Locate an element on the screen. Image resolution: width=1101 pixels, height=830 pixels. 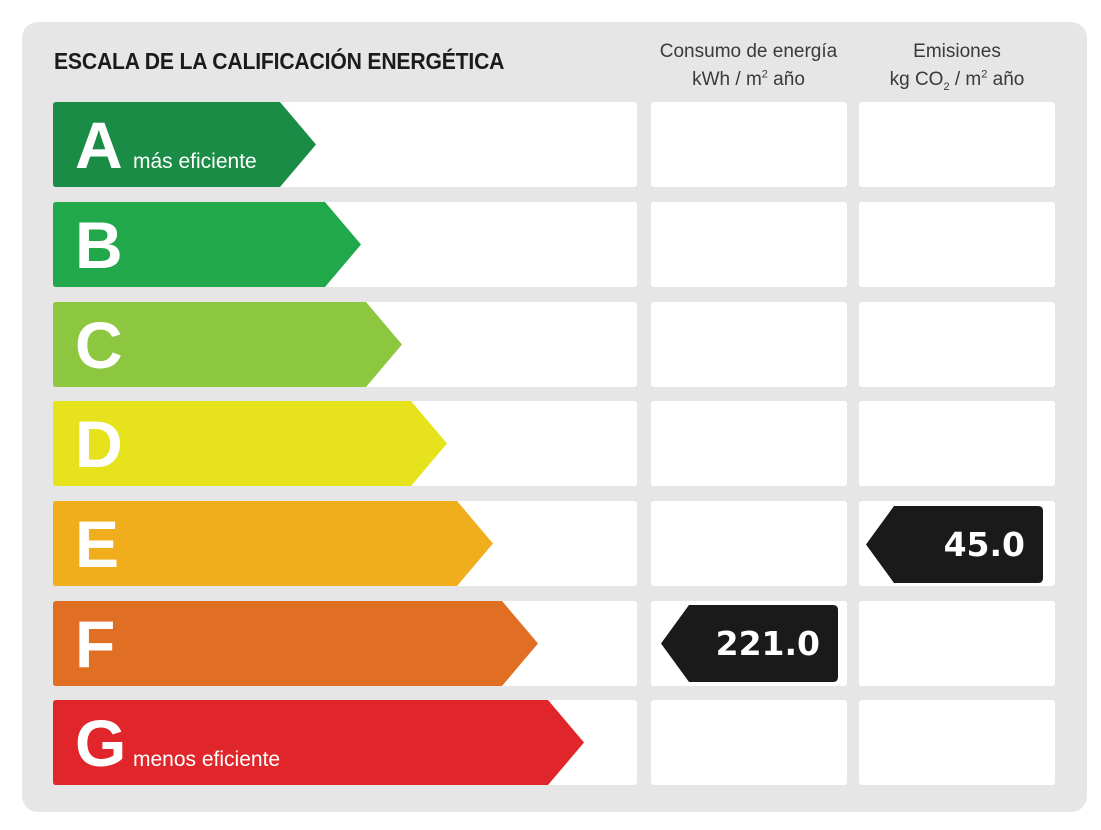
emissions-cell-c is located at coordinates (957, 344).